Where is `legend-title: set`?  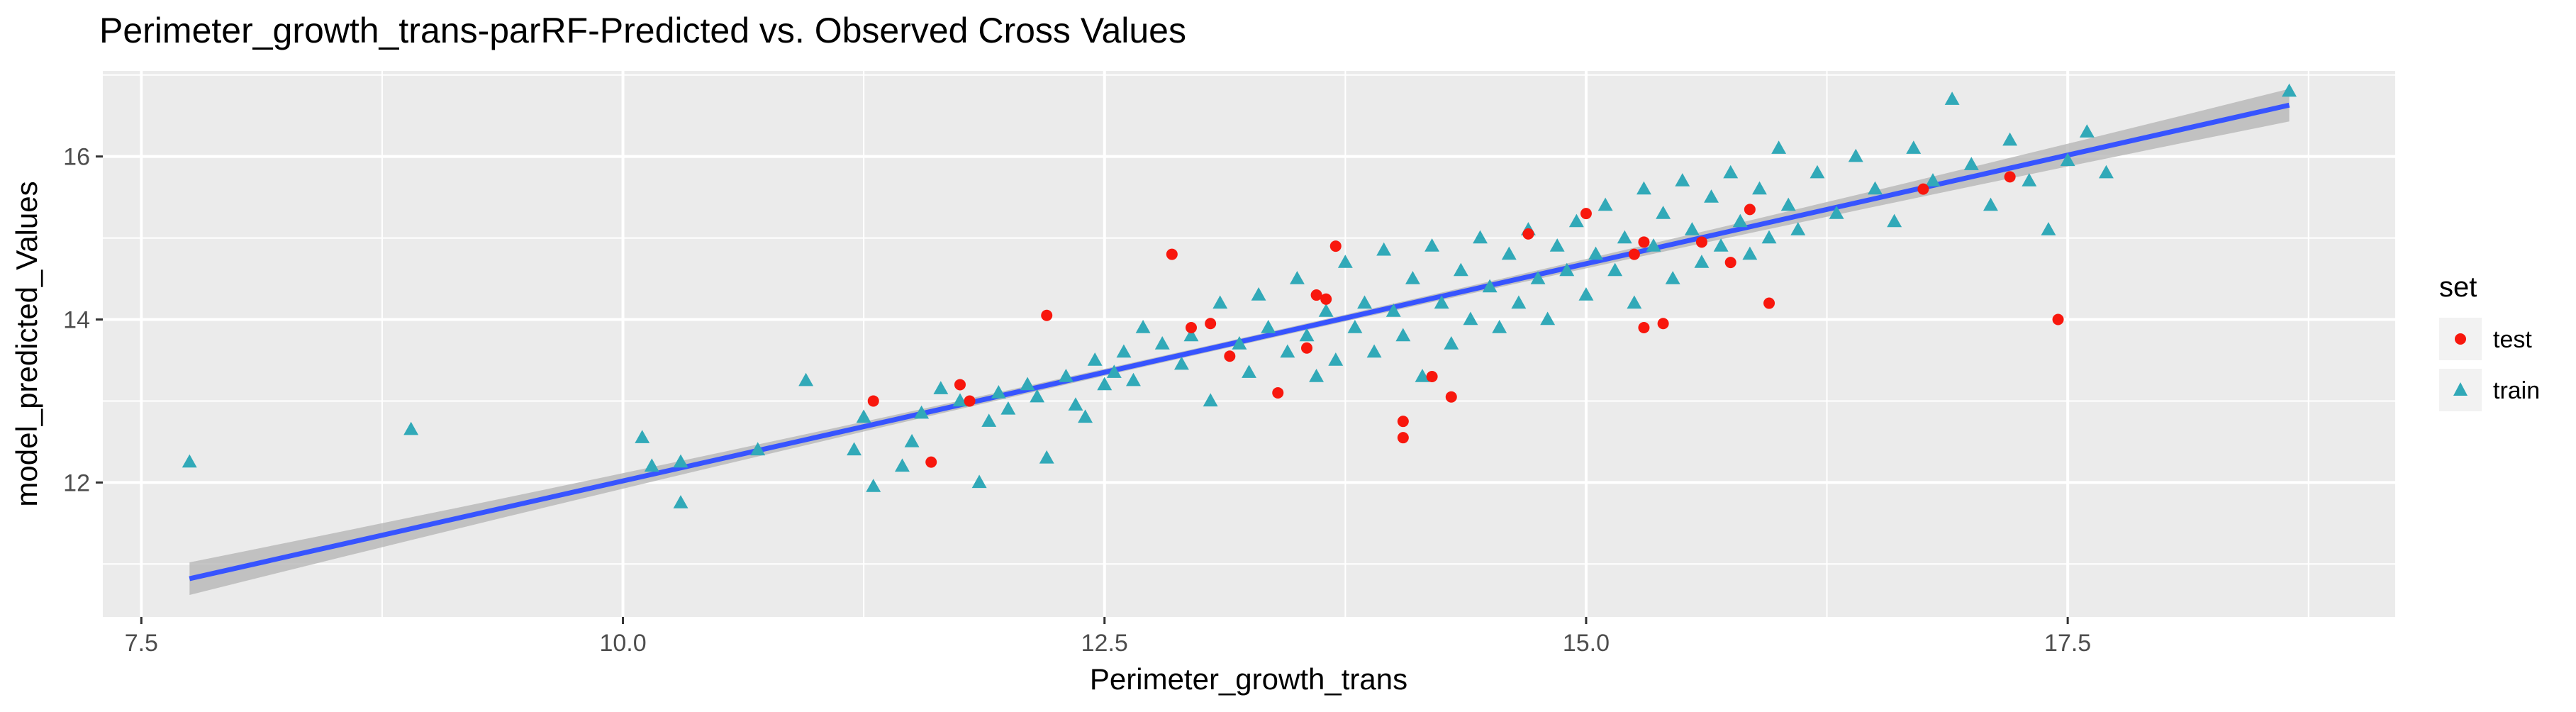
legend-title: set is located at coordinates (2458, 287).